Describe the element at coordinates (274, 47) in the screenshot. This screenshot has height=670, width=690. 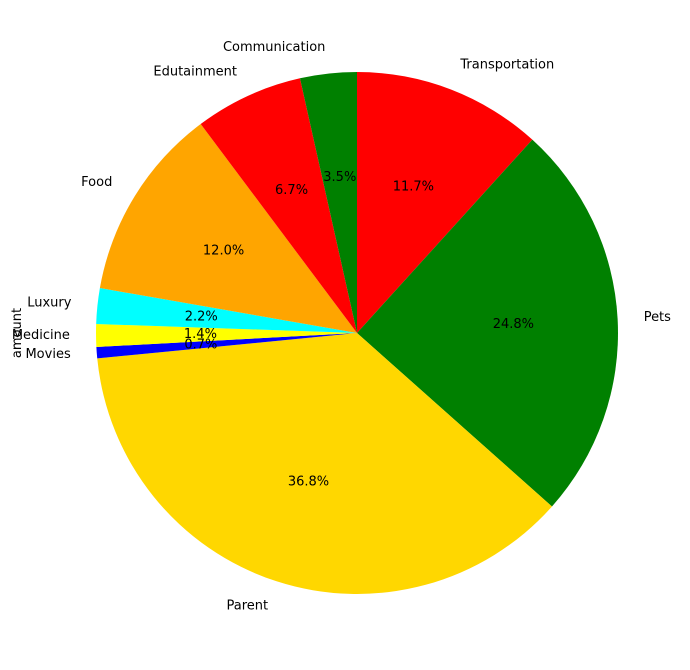
I see `slice-label-communication: Communication` at that location.